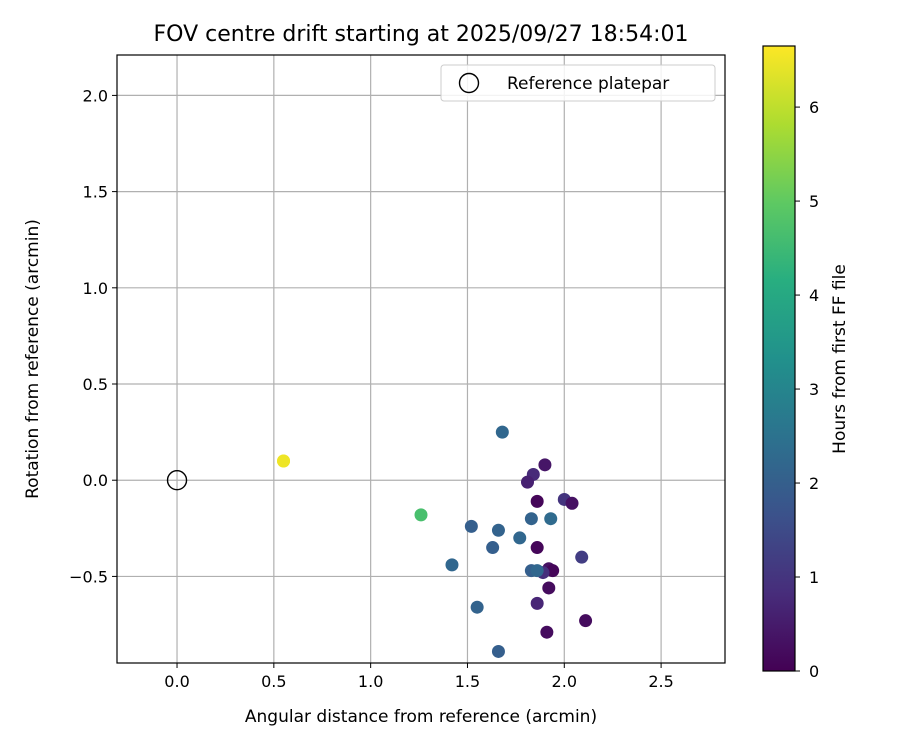 The height and width of the screenshot is (750, 900). I want to click on y-tick-label: 1.0, so click(95, 288).